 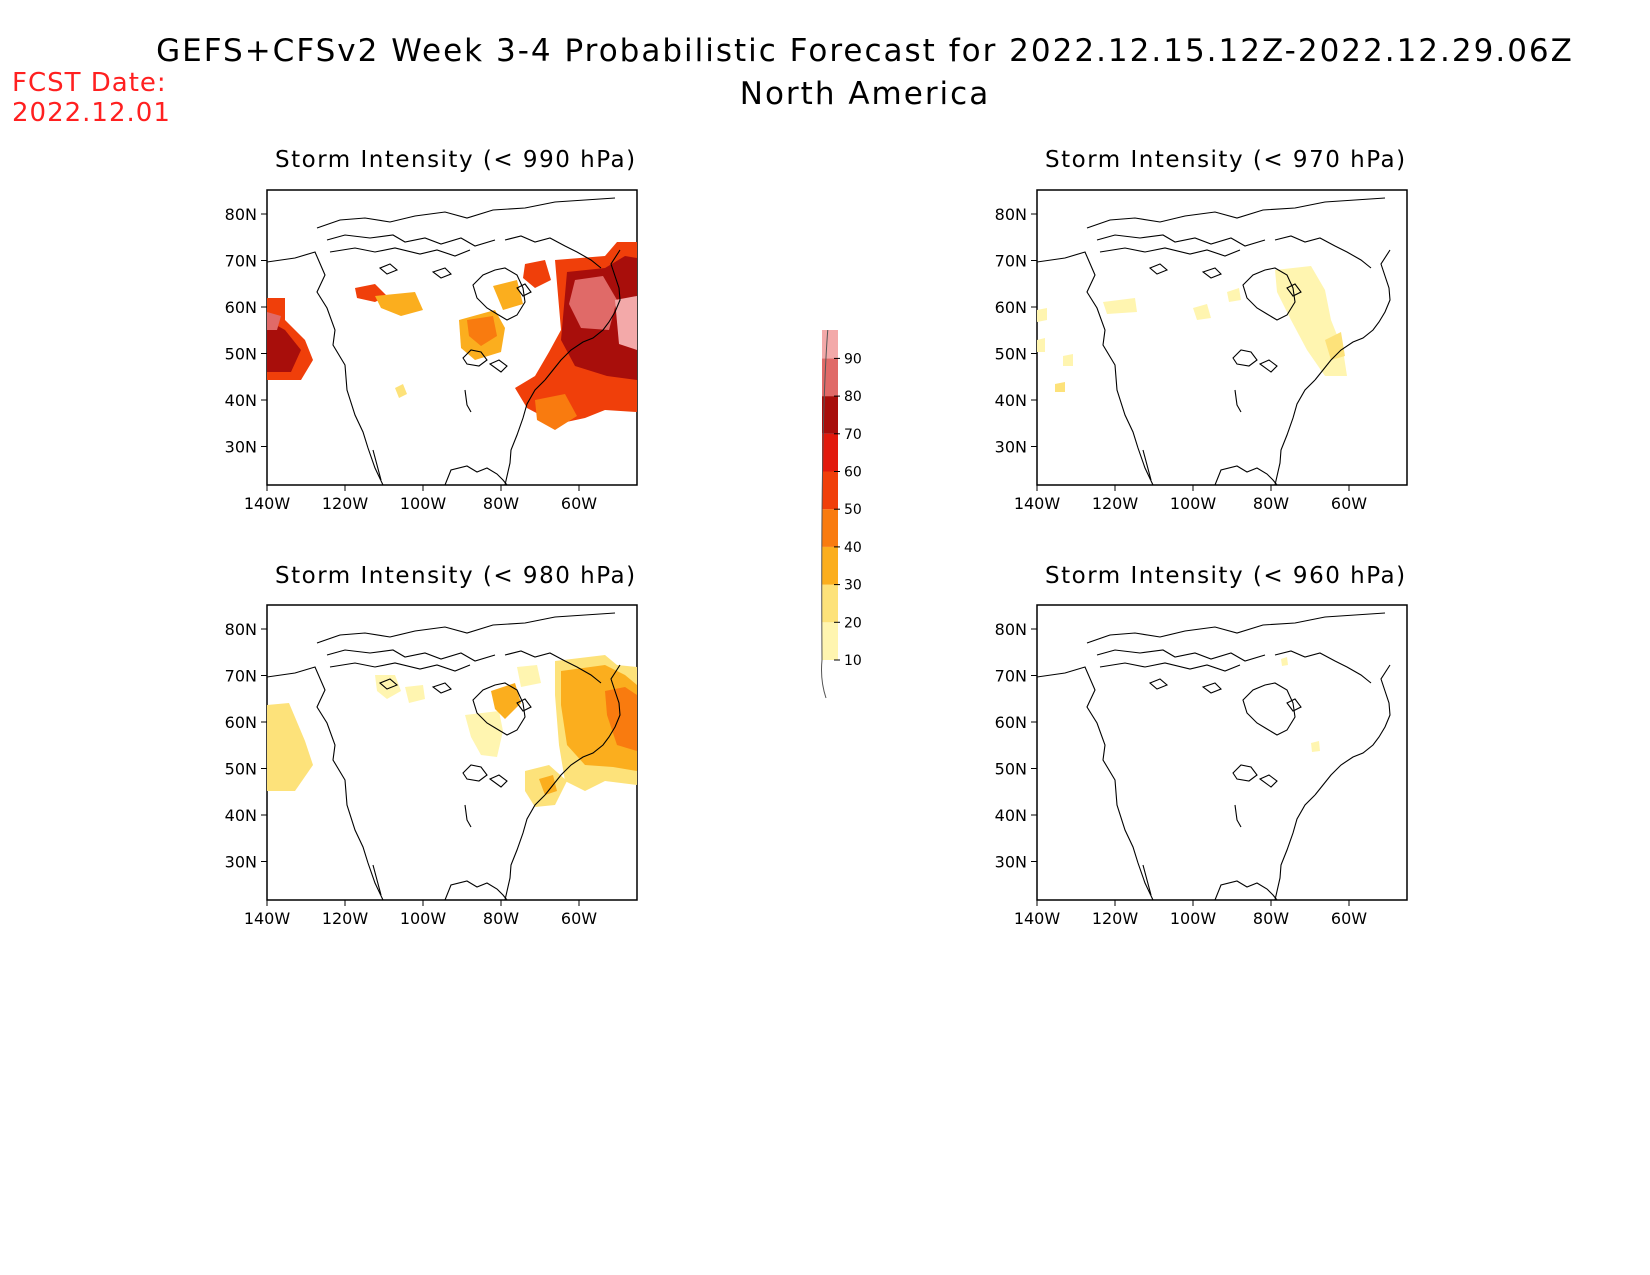 I want to click on forecast-date-label: FCST Date:, so click(x=89, y=83).